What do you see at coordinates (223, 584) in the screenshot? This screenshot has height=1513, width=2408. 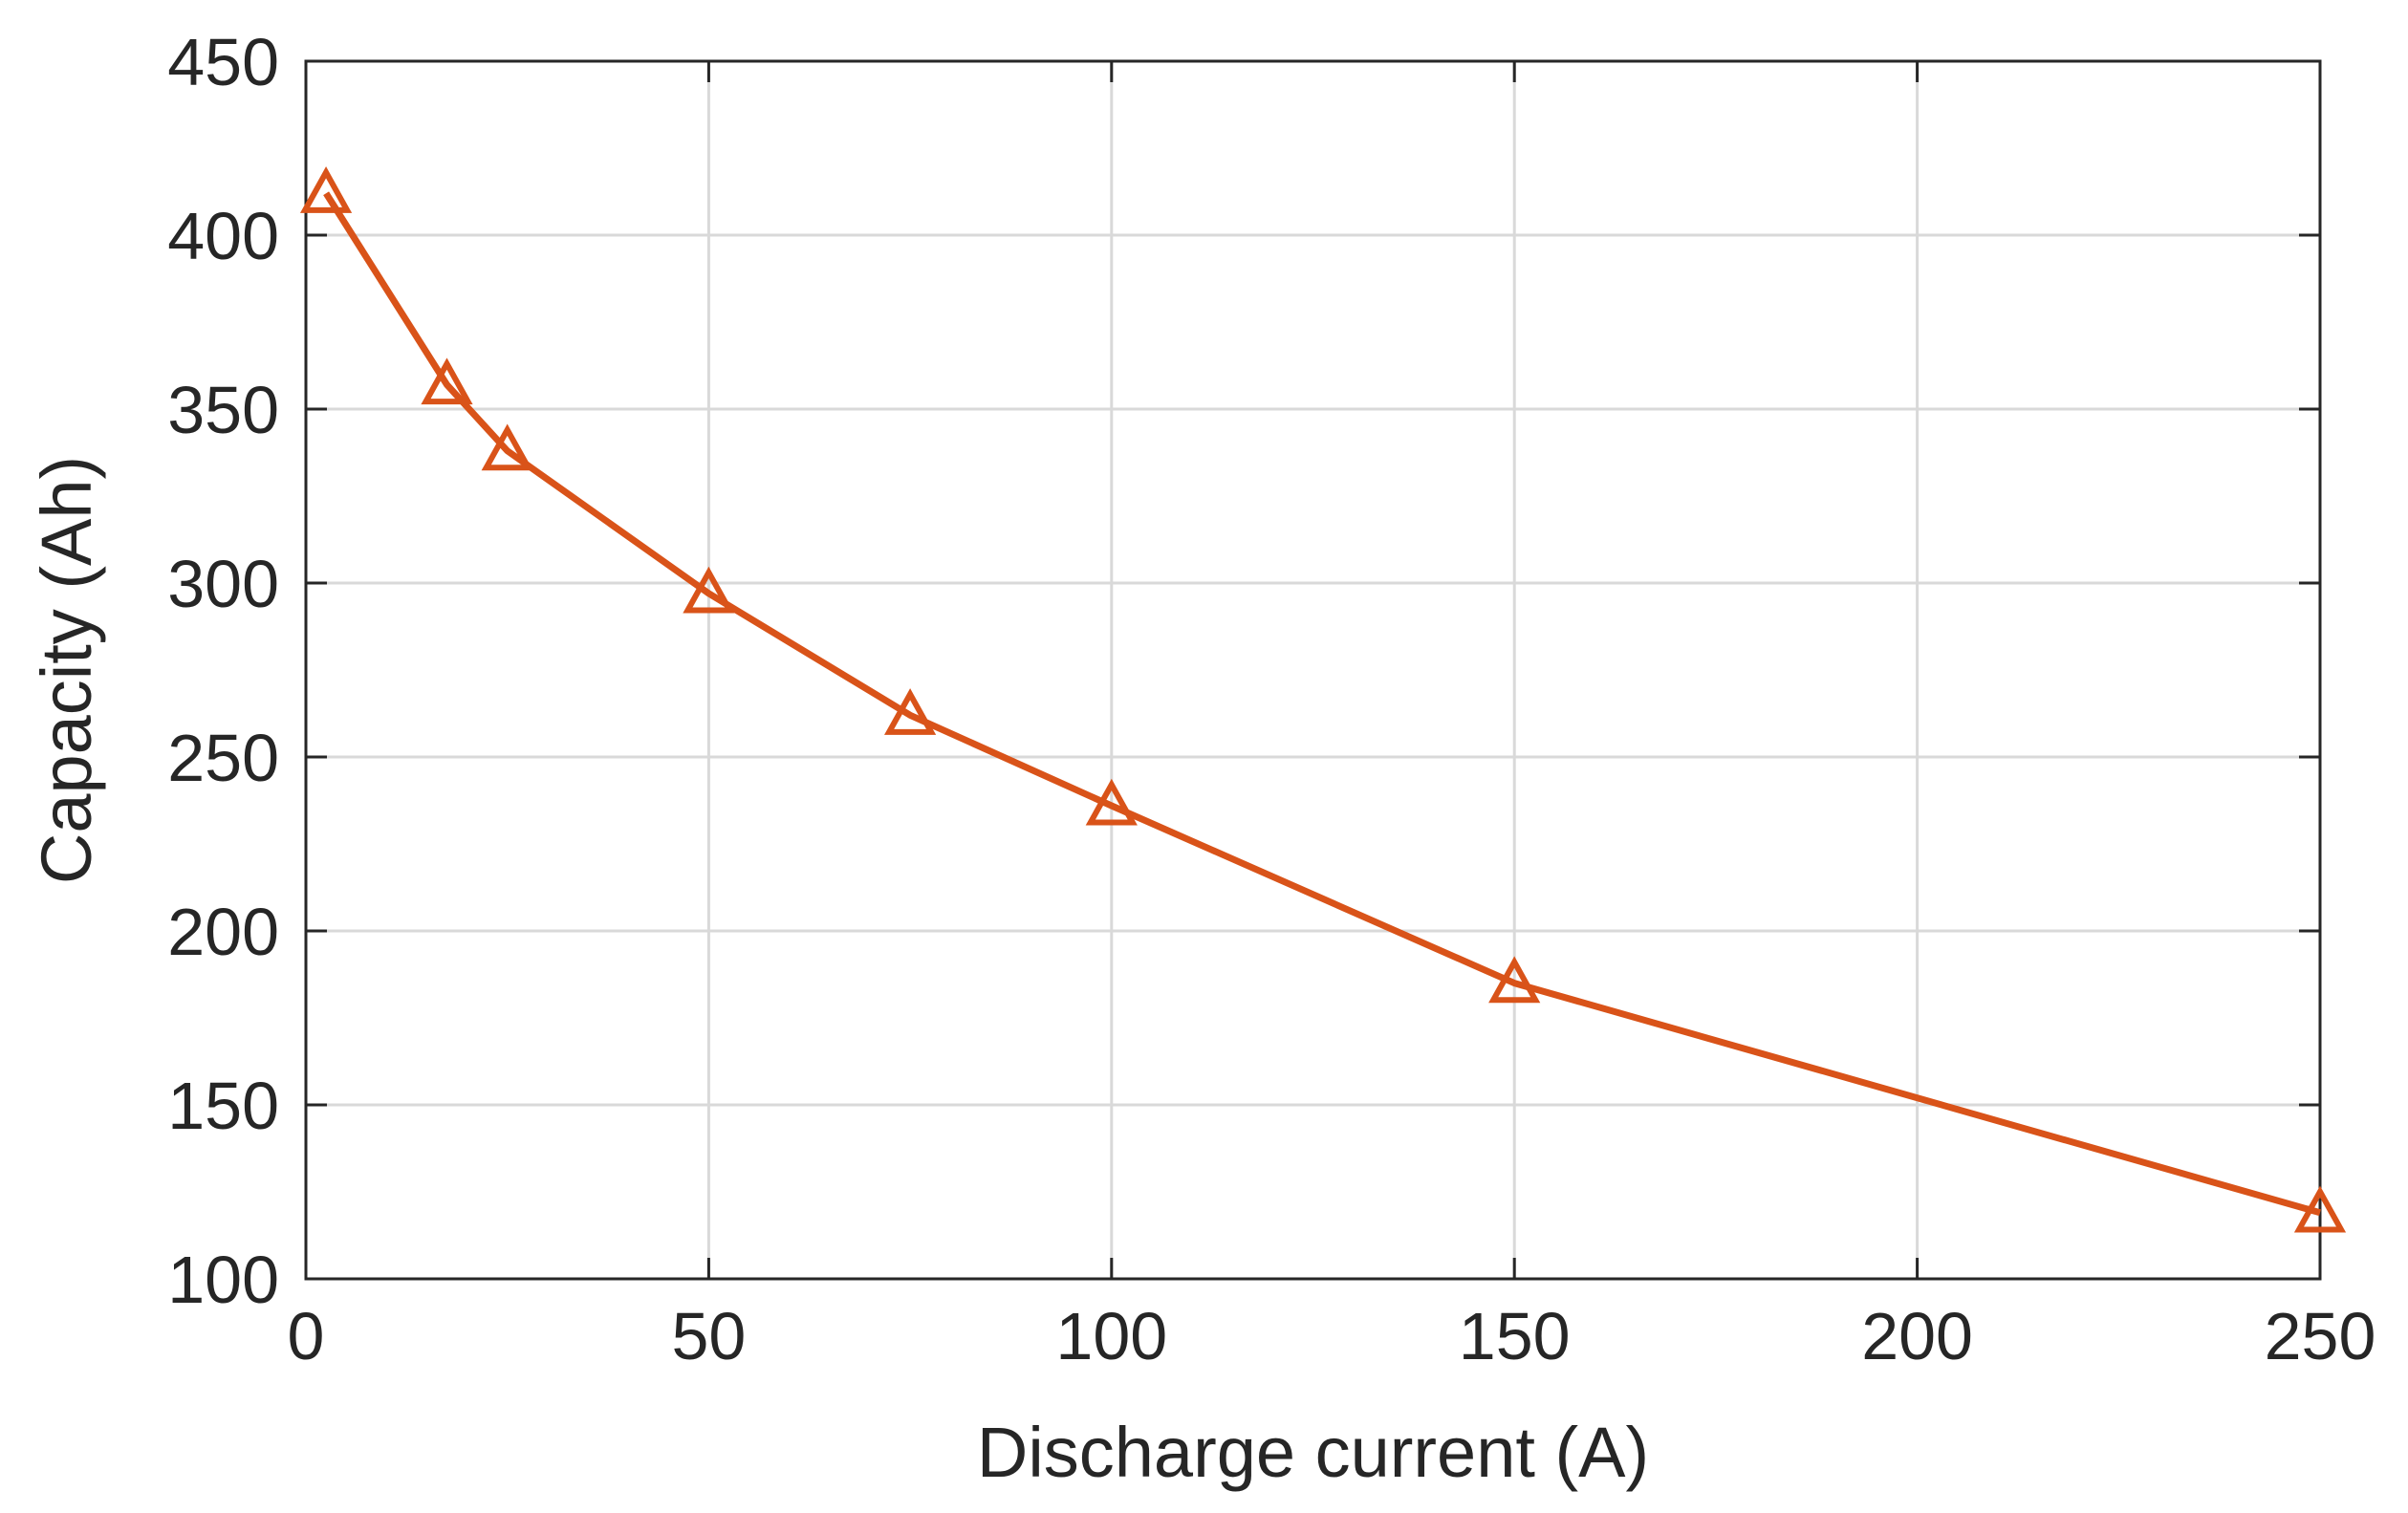 I see `y-tick-label: 300` at bounding box center [223, 584].